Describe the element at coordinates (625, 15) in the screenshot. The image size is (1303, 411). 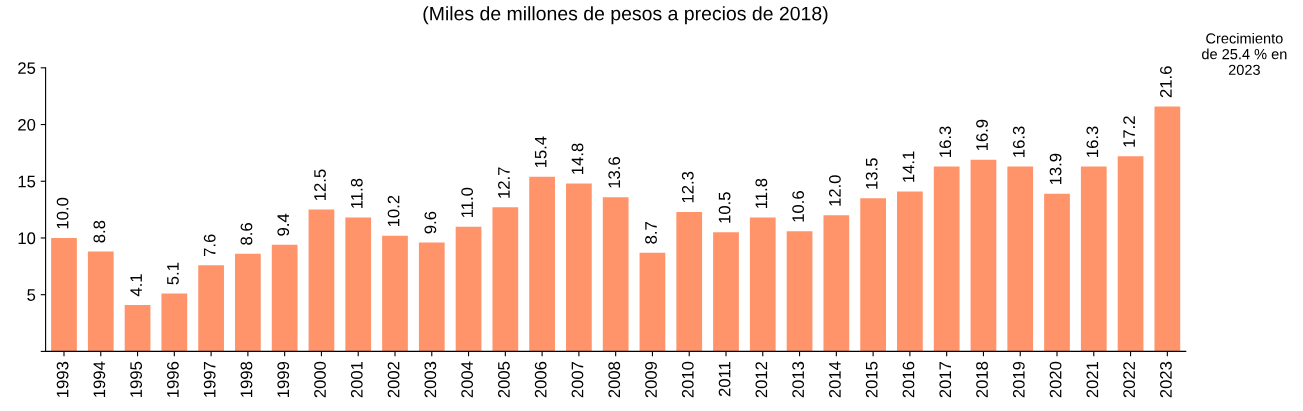
I see `chart-subtitle: (Miles de millones de pesos a precios de 2018)` at that location.